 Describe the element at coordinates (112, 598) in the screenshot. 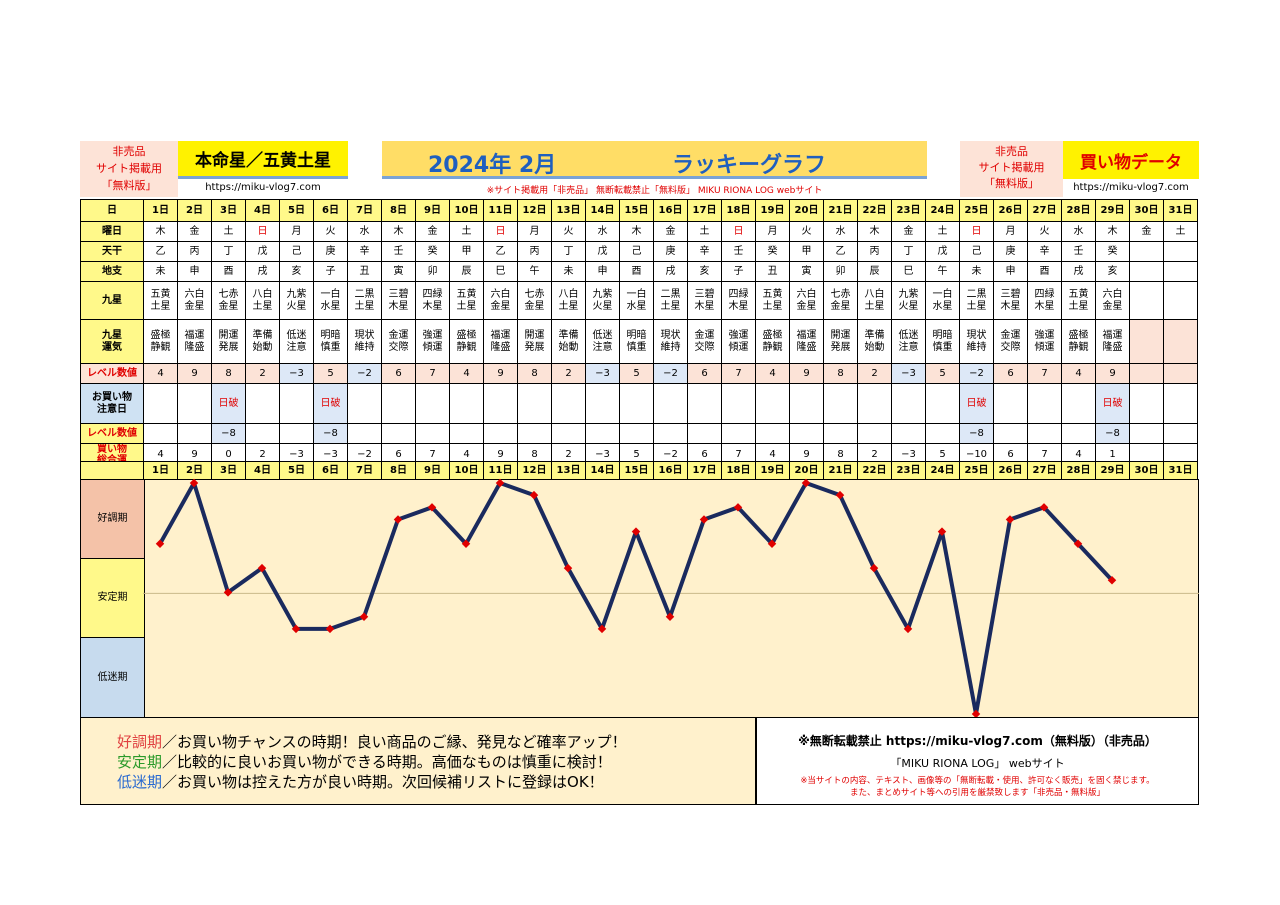

I see `zone-label-stable: 安定期` at that location.